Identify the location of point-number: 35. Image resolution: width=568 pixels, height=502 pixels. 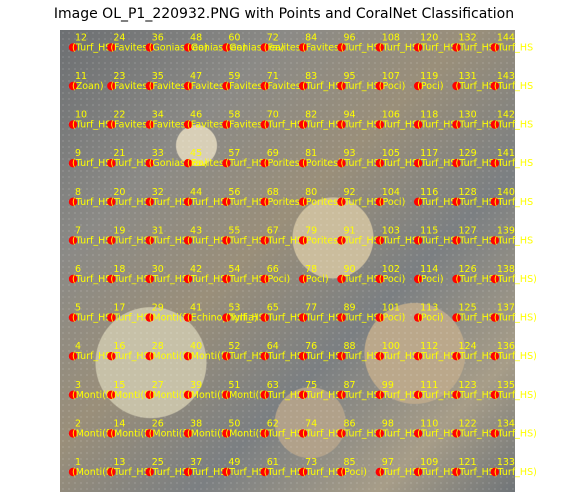
(158, 76).